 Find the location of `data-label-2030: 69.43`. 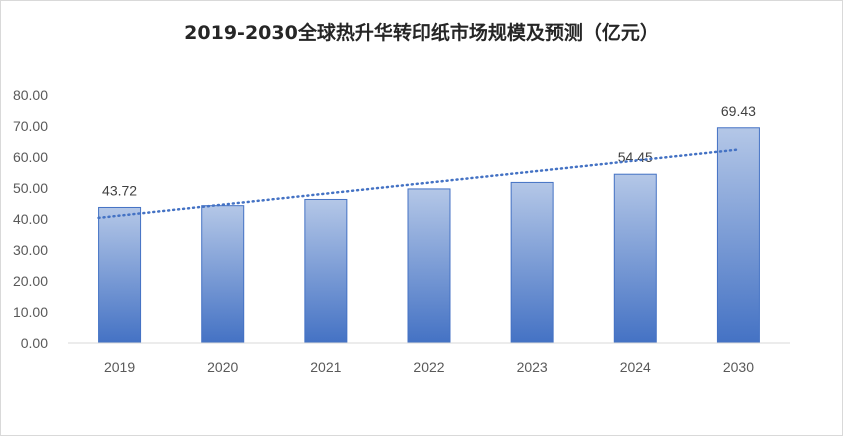

data-label-2030: 69.43 is located at coordinates (738, 111).